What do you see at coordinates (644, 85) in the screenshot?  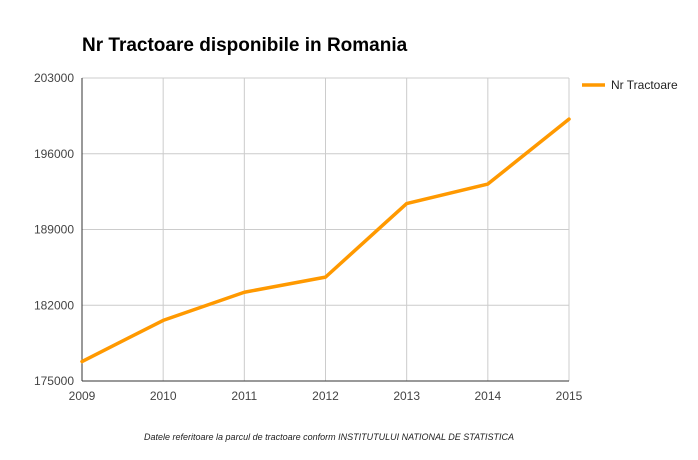 I see `legend-label: Nr Tractoare` at bounding box center [644, 85].